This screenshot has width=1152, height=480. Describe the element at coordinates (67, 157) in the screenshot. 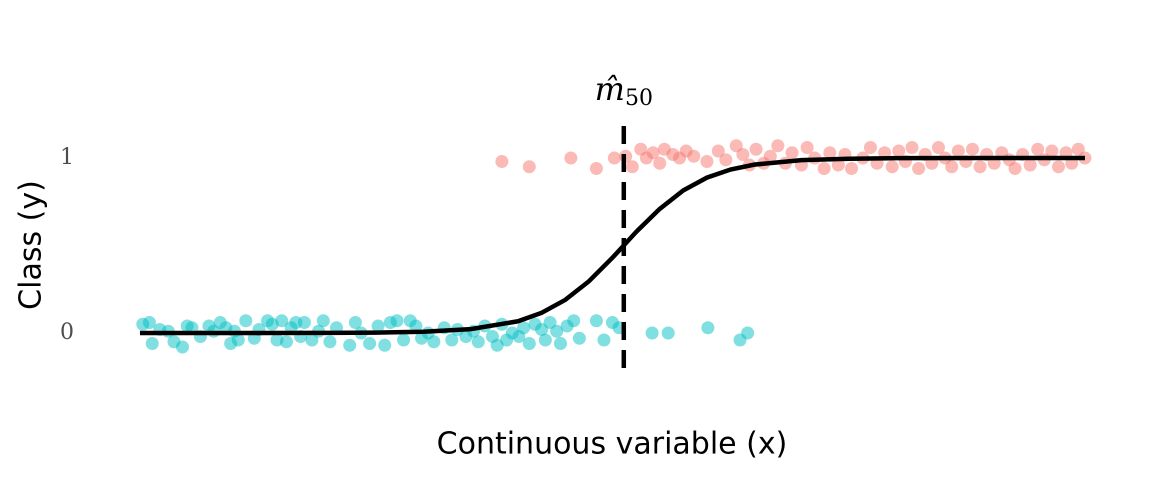

I see `y-tick-label: 1` at that location.